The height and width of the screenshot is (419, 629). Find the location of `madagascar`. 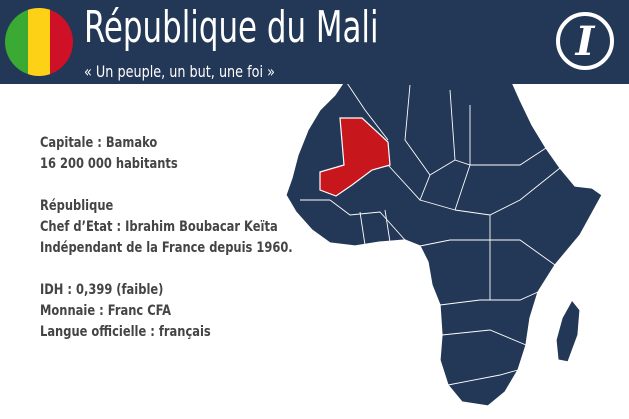

madagascar is located at coordinates (568, 330).